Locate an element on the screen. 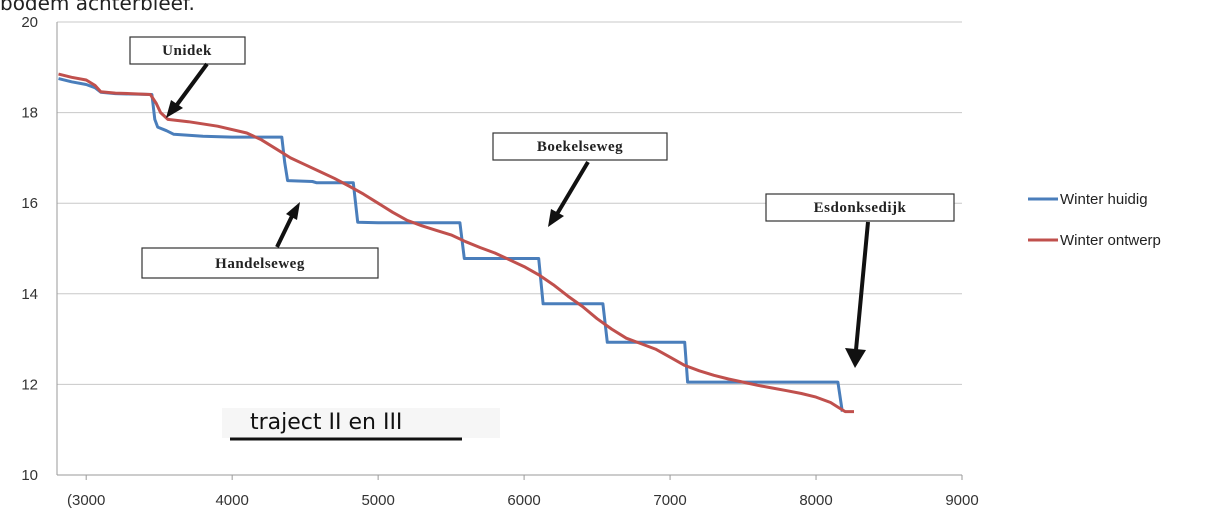  x-tick-label: 9000 is located at coordinates (961, 500).